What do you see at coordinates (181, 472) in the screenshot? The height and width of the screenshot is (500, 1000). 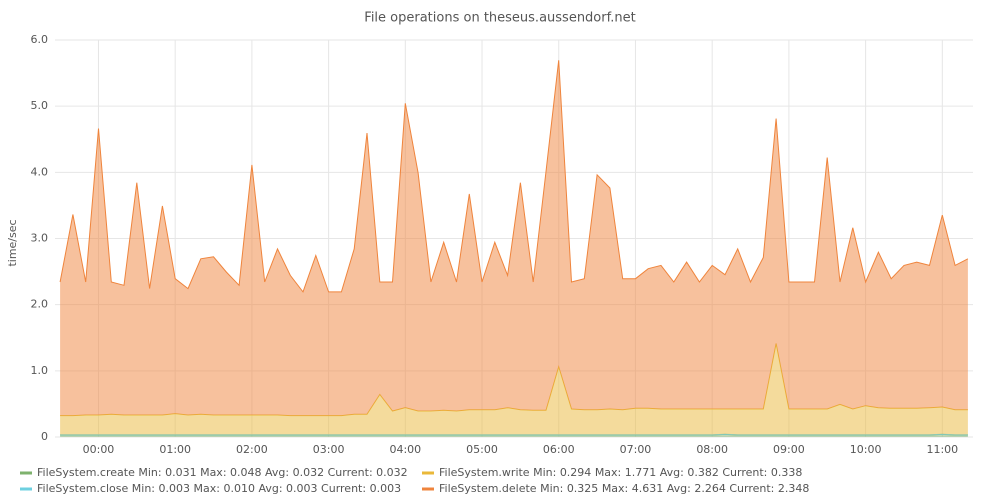 I see `legend-stat-value: 0.031` at bounding box center [181, 472].